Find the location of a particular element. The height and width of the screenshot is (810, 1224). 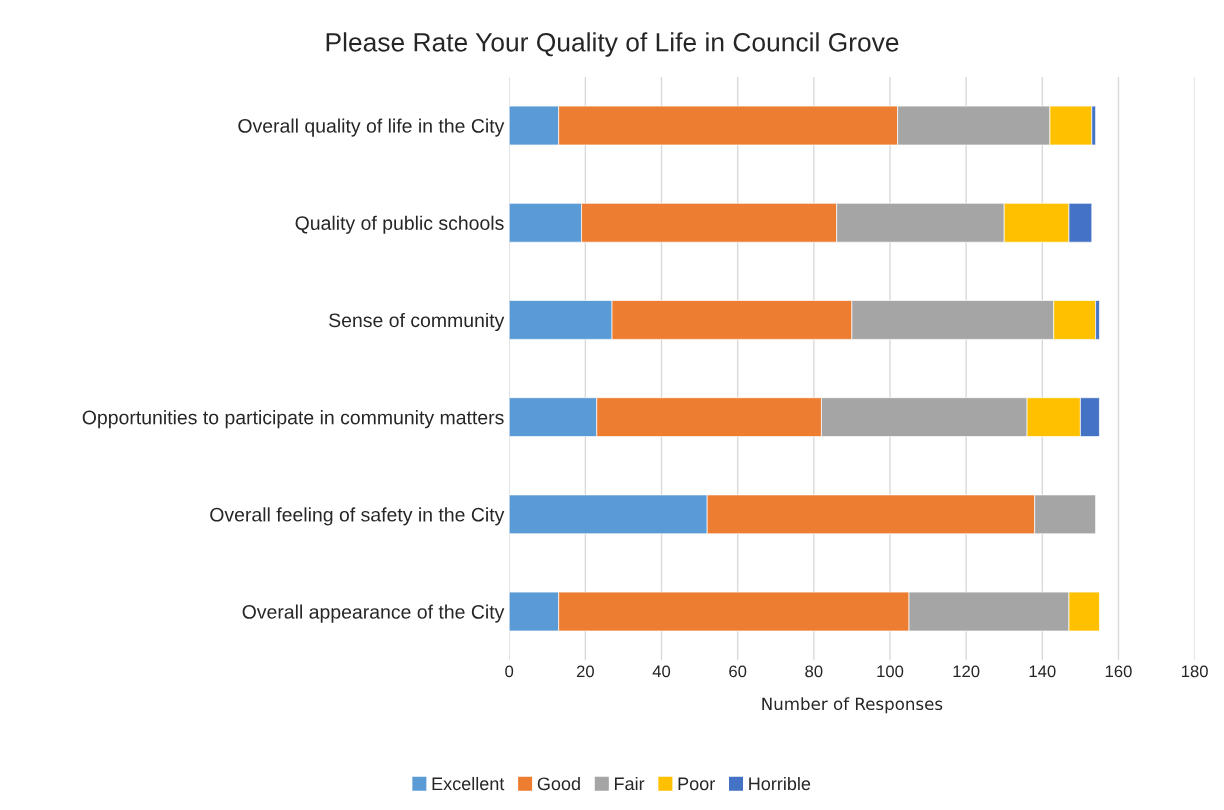

y-tick-label: Overall quality of life in the City is located at coordinates (371, 127).